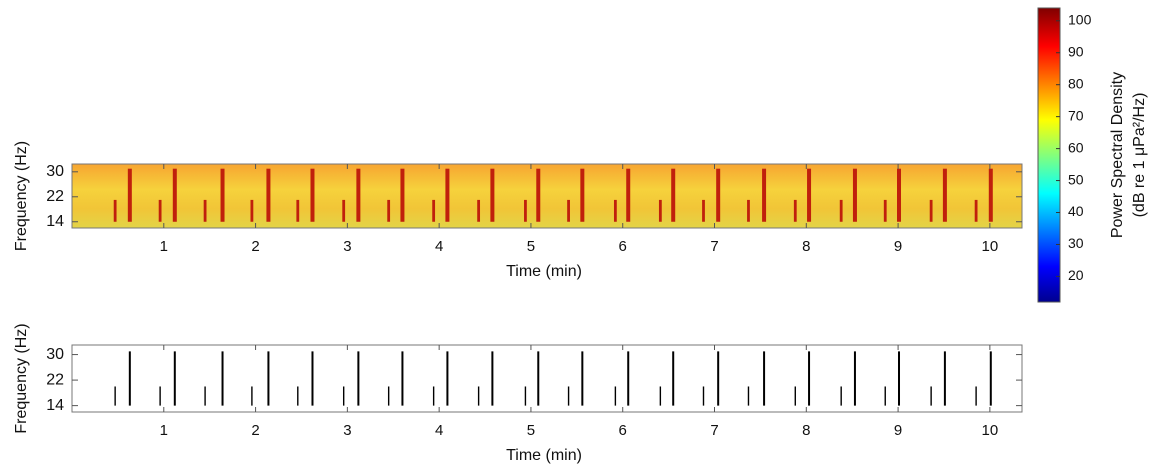  What do you see at coordinates (1080, 19) in the screenshot?
I see `colorbar-tick-label: 100` at bounding box center [1080, 19].